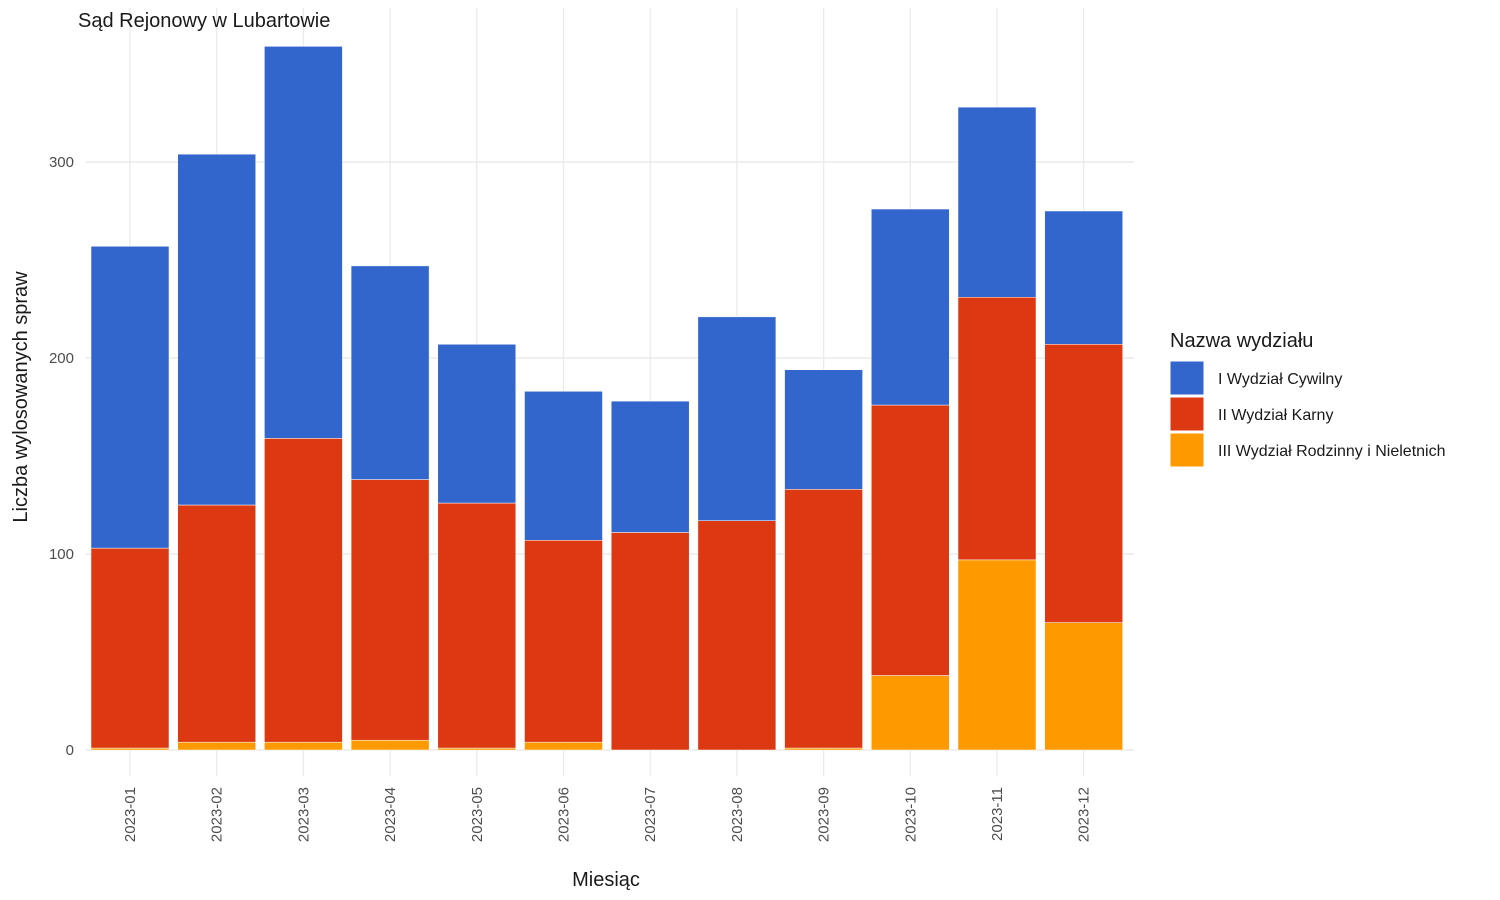 The image size is (1500, 900). I want to click on x-tick-label: 2023-01, so click(130, 814).